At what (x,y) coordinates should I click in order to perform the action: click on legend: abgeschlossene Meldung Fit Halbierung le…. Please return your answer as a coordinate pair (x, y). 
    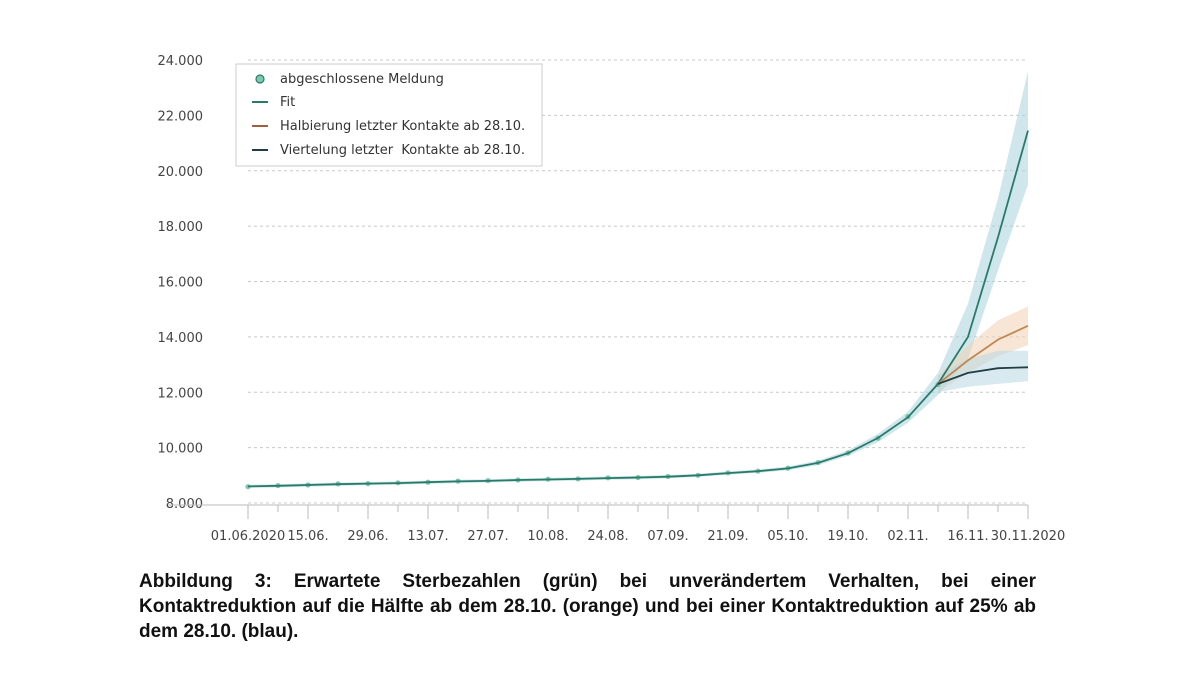
    Looking at the image, I should click on (389, 115).